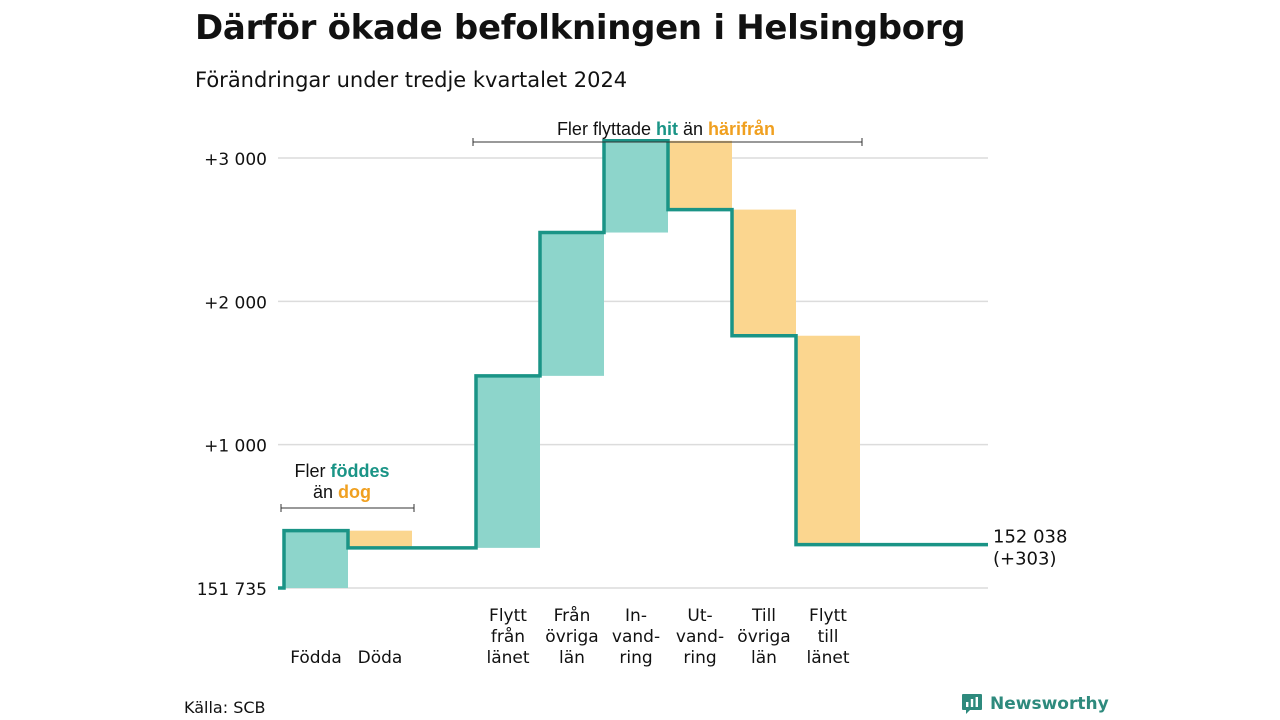 The image size is (1280, 720). I want to click on newsworthy-logo-icon, so click(972, 704).